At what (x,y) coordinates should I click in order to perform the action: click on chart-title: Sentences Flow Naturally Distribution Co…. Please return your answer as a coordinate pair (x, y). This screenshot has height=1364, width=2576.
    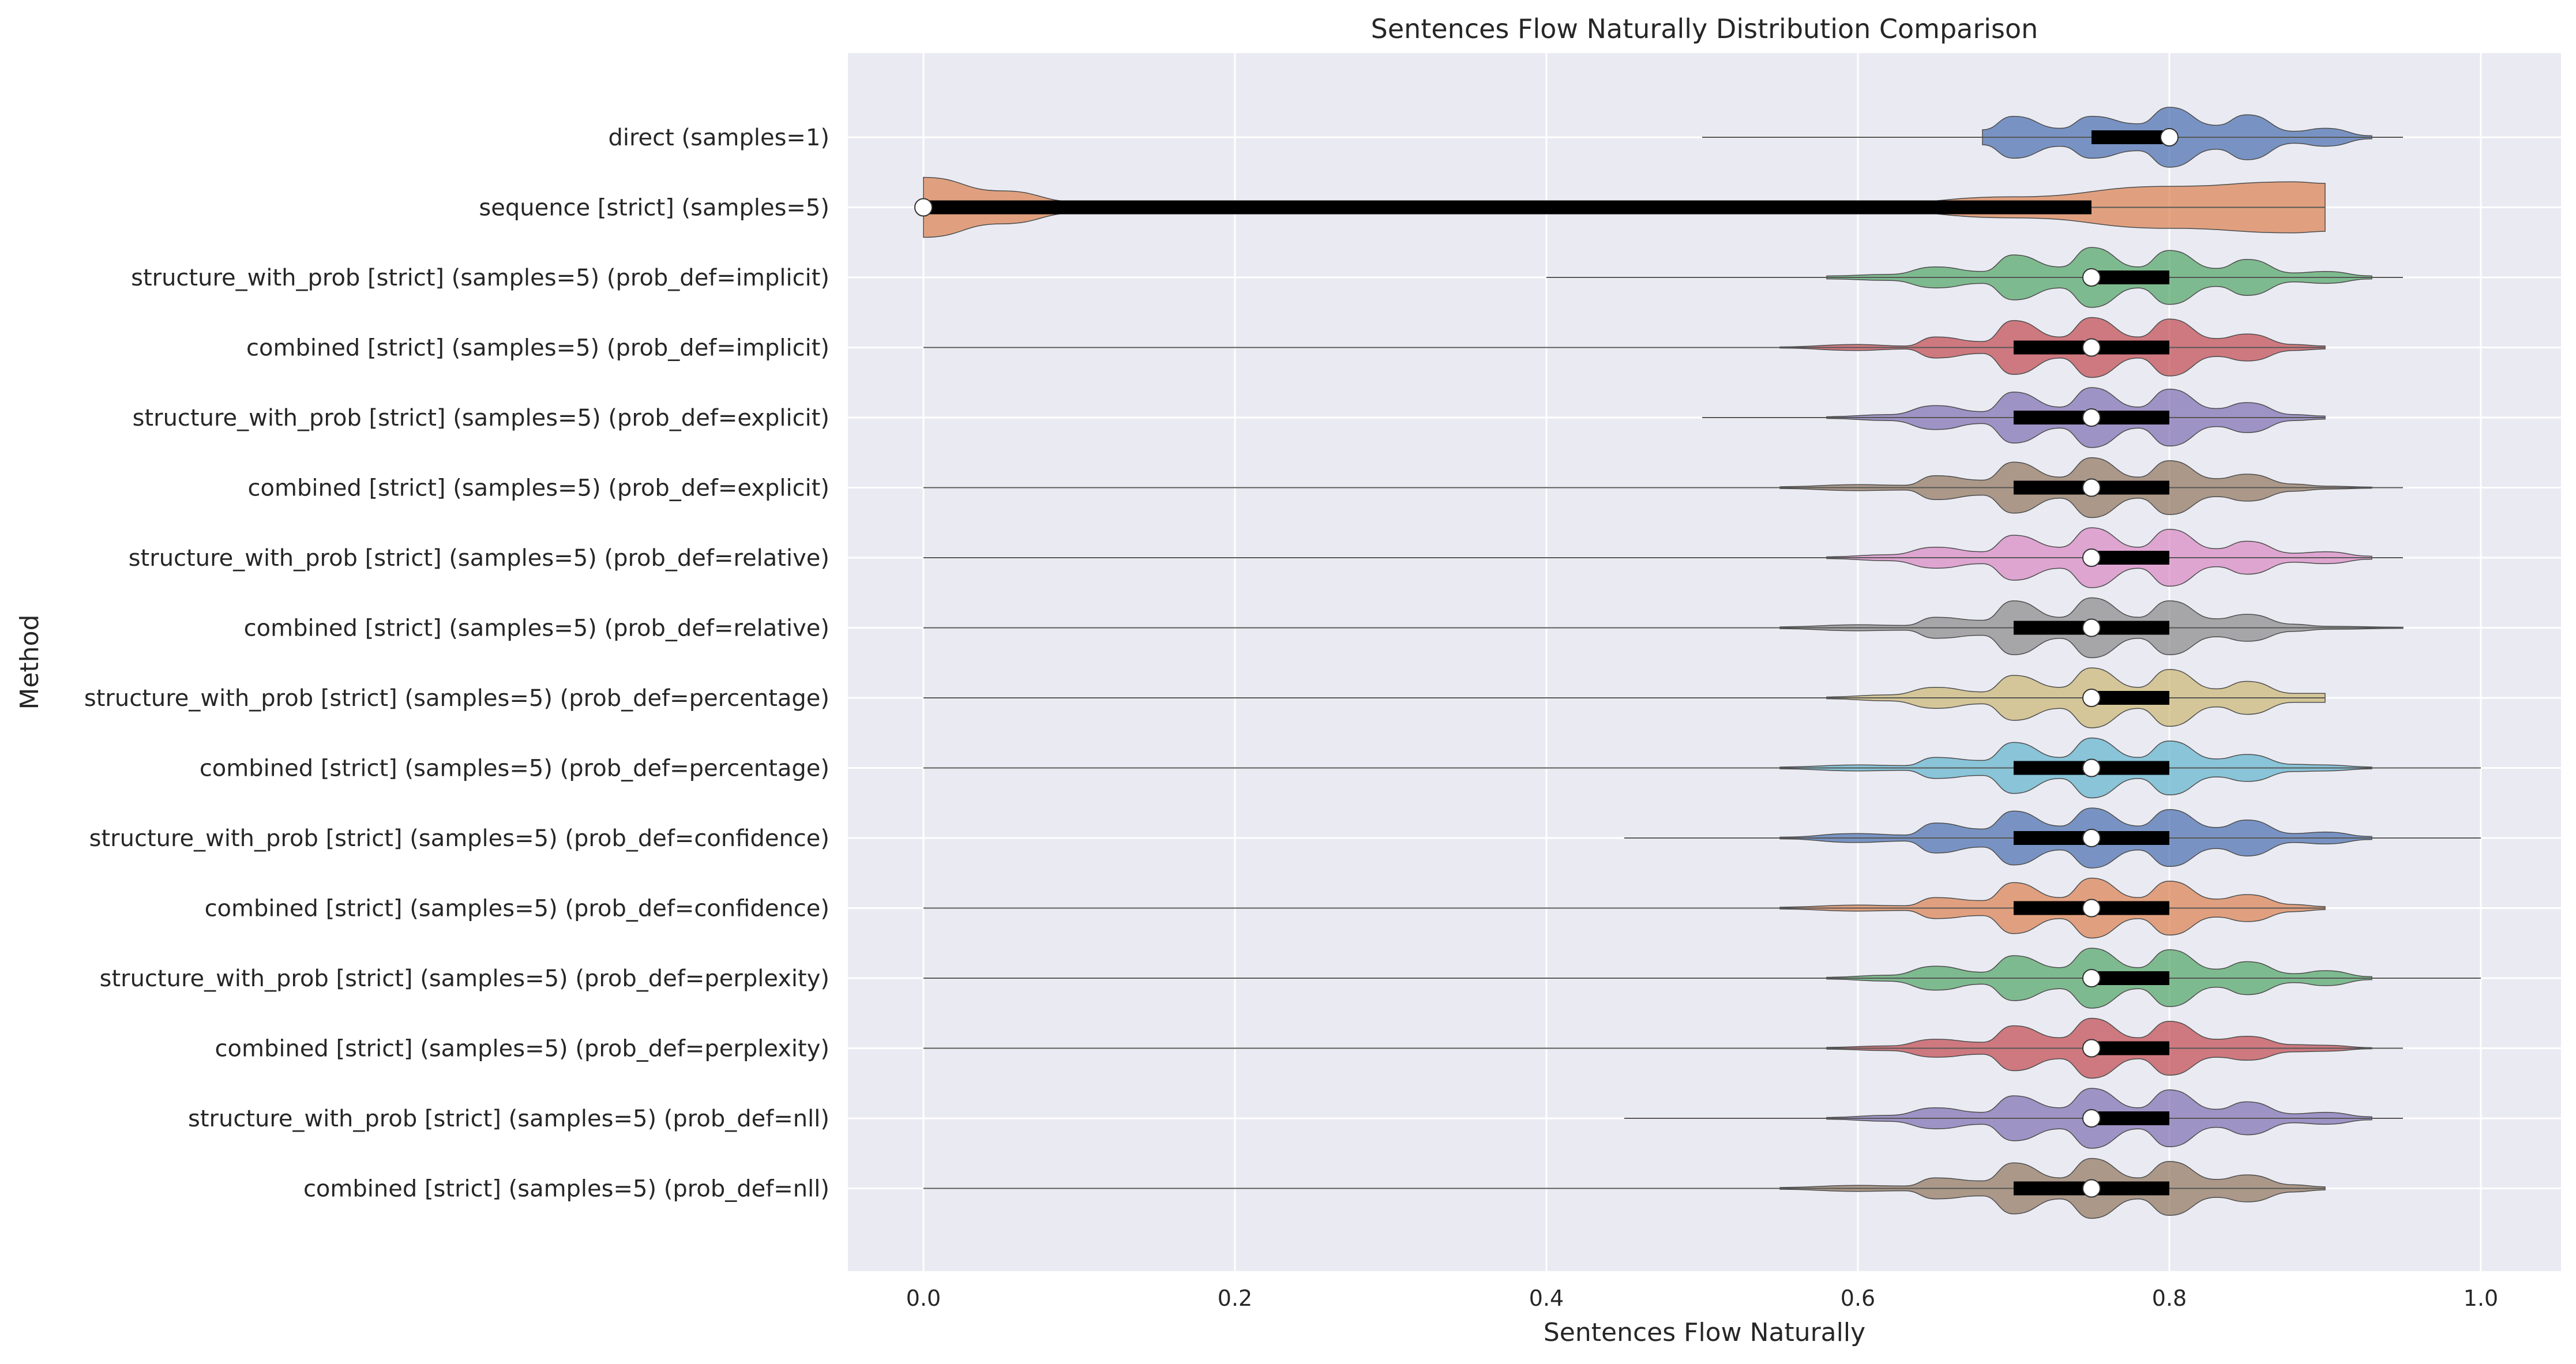
    Looking at the image, I should click on (1705, 28).